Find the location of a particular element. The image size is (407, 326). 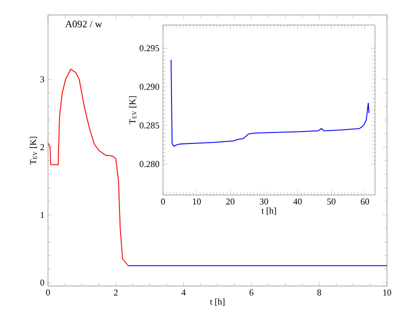

x-tick-label: 20 is located at coordinates (230, 201).